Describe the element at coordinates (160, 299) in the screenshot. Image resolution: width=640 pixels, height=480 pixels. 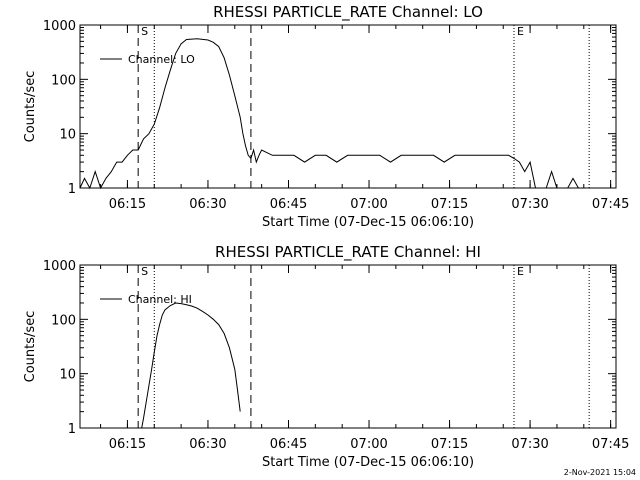
I see `legend-label: Channel: HI` at that location.